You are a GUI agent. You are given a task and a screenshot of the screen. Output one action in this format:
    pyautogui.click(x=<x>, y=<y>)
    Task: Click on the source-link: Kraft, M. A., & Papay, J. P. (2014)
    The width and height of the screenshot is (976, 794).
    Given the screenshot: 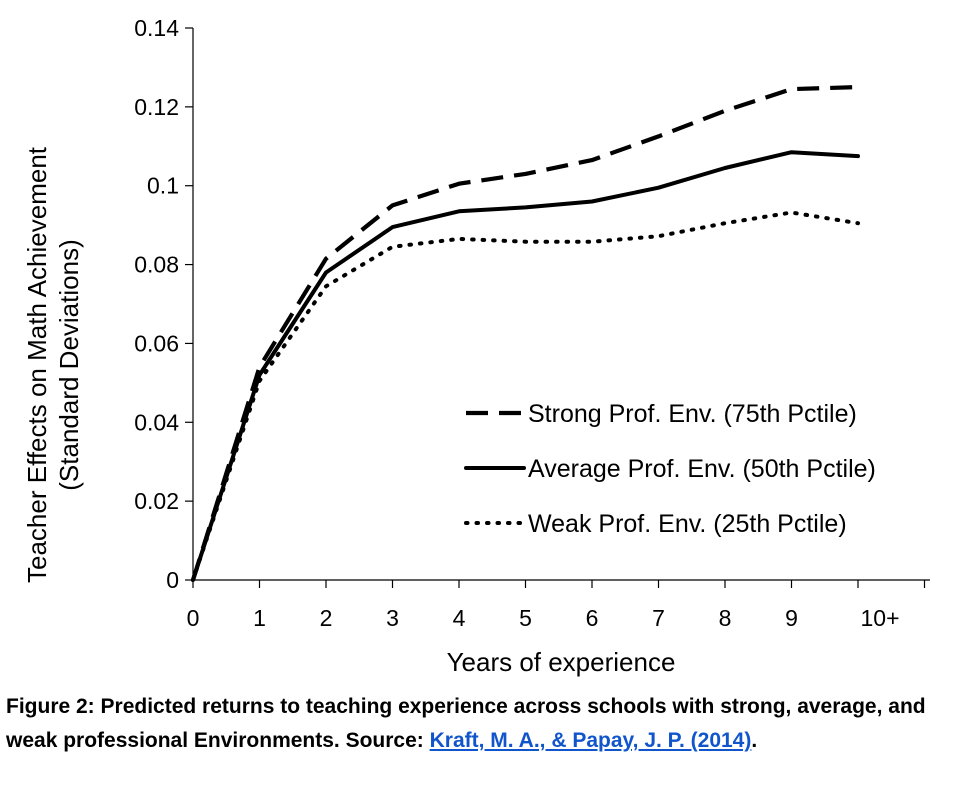 What is the action you would take?
    pyautogui.click(x=590, y=740)
    